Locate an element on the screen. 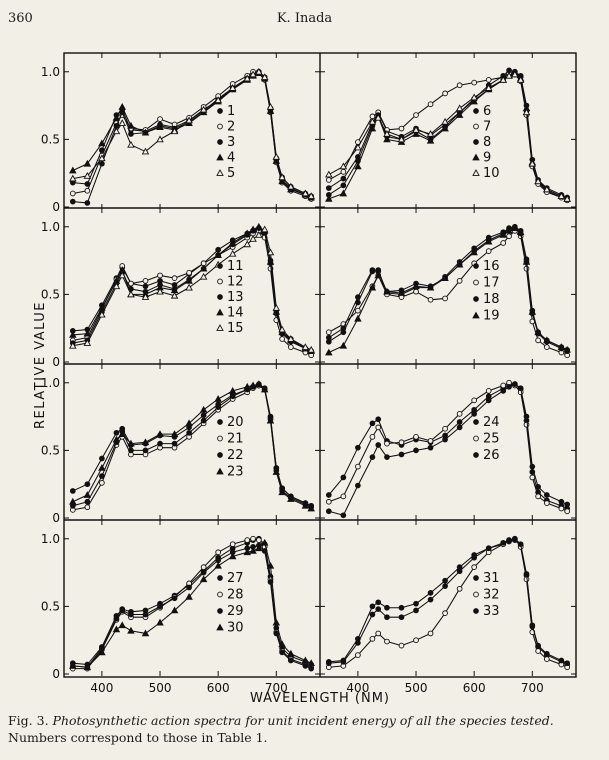 The height and width of the screenshot is (760, 609). x-tick-label: 600 is located at coordinates (218, 688).